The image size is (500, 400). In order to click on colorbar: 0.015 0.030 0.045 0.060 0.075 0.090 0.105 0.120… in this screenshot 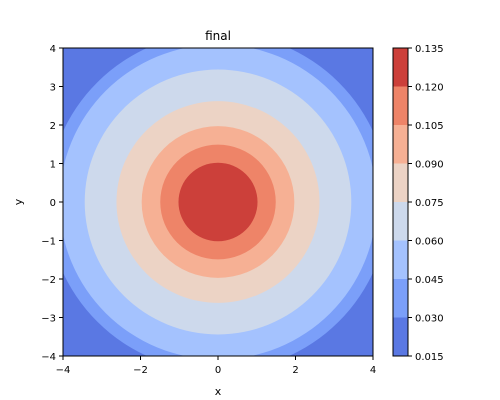, I will do `click(418, 203)`.